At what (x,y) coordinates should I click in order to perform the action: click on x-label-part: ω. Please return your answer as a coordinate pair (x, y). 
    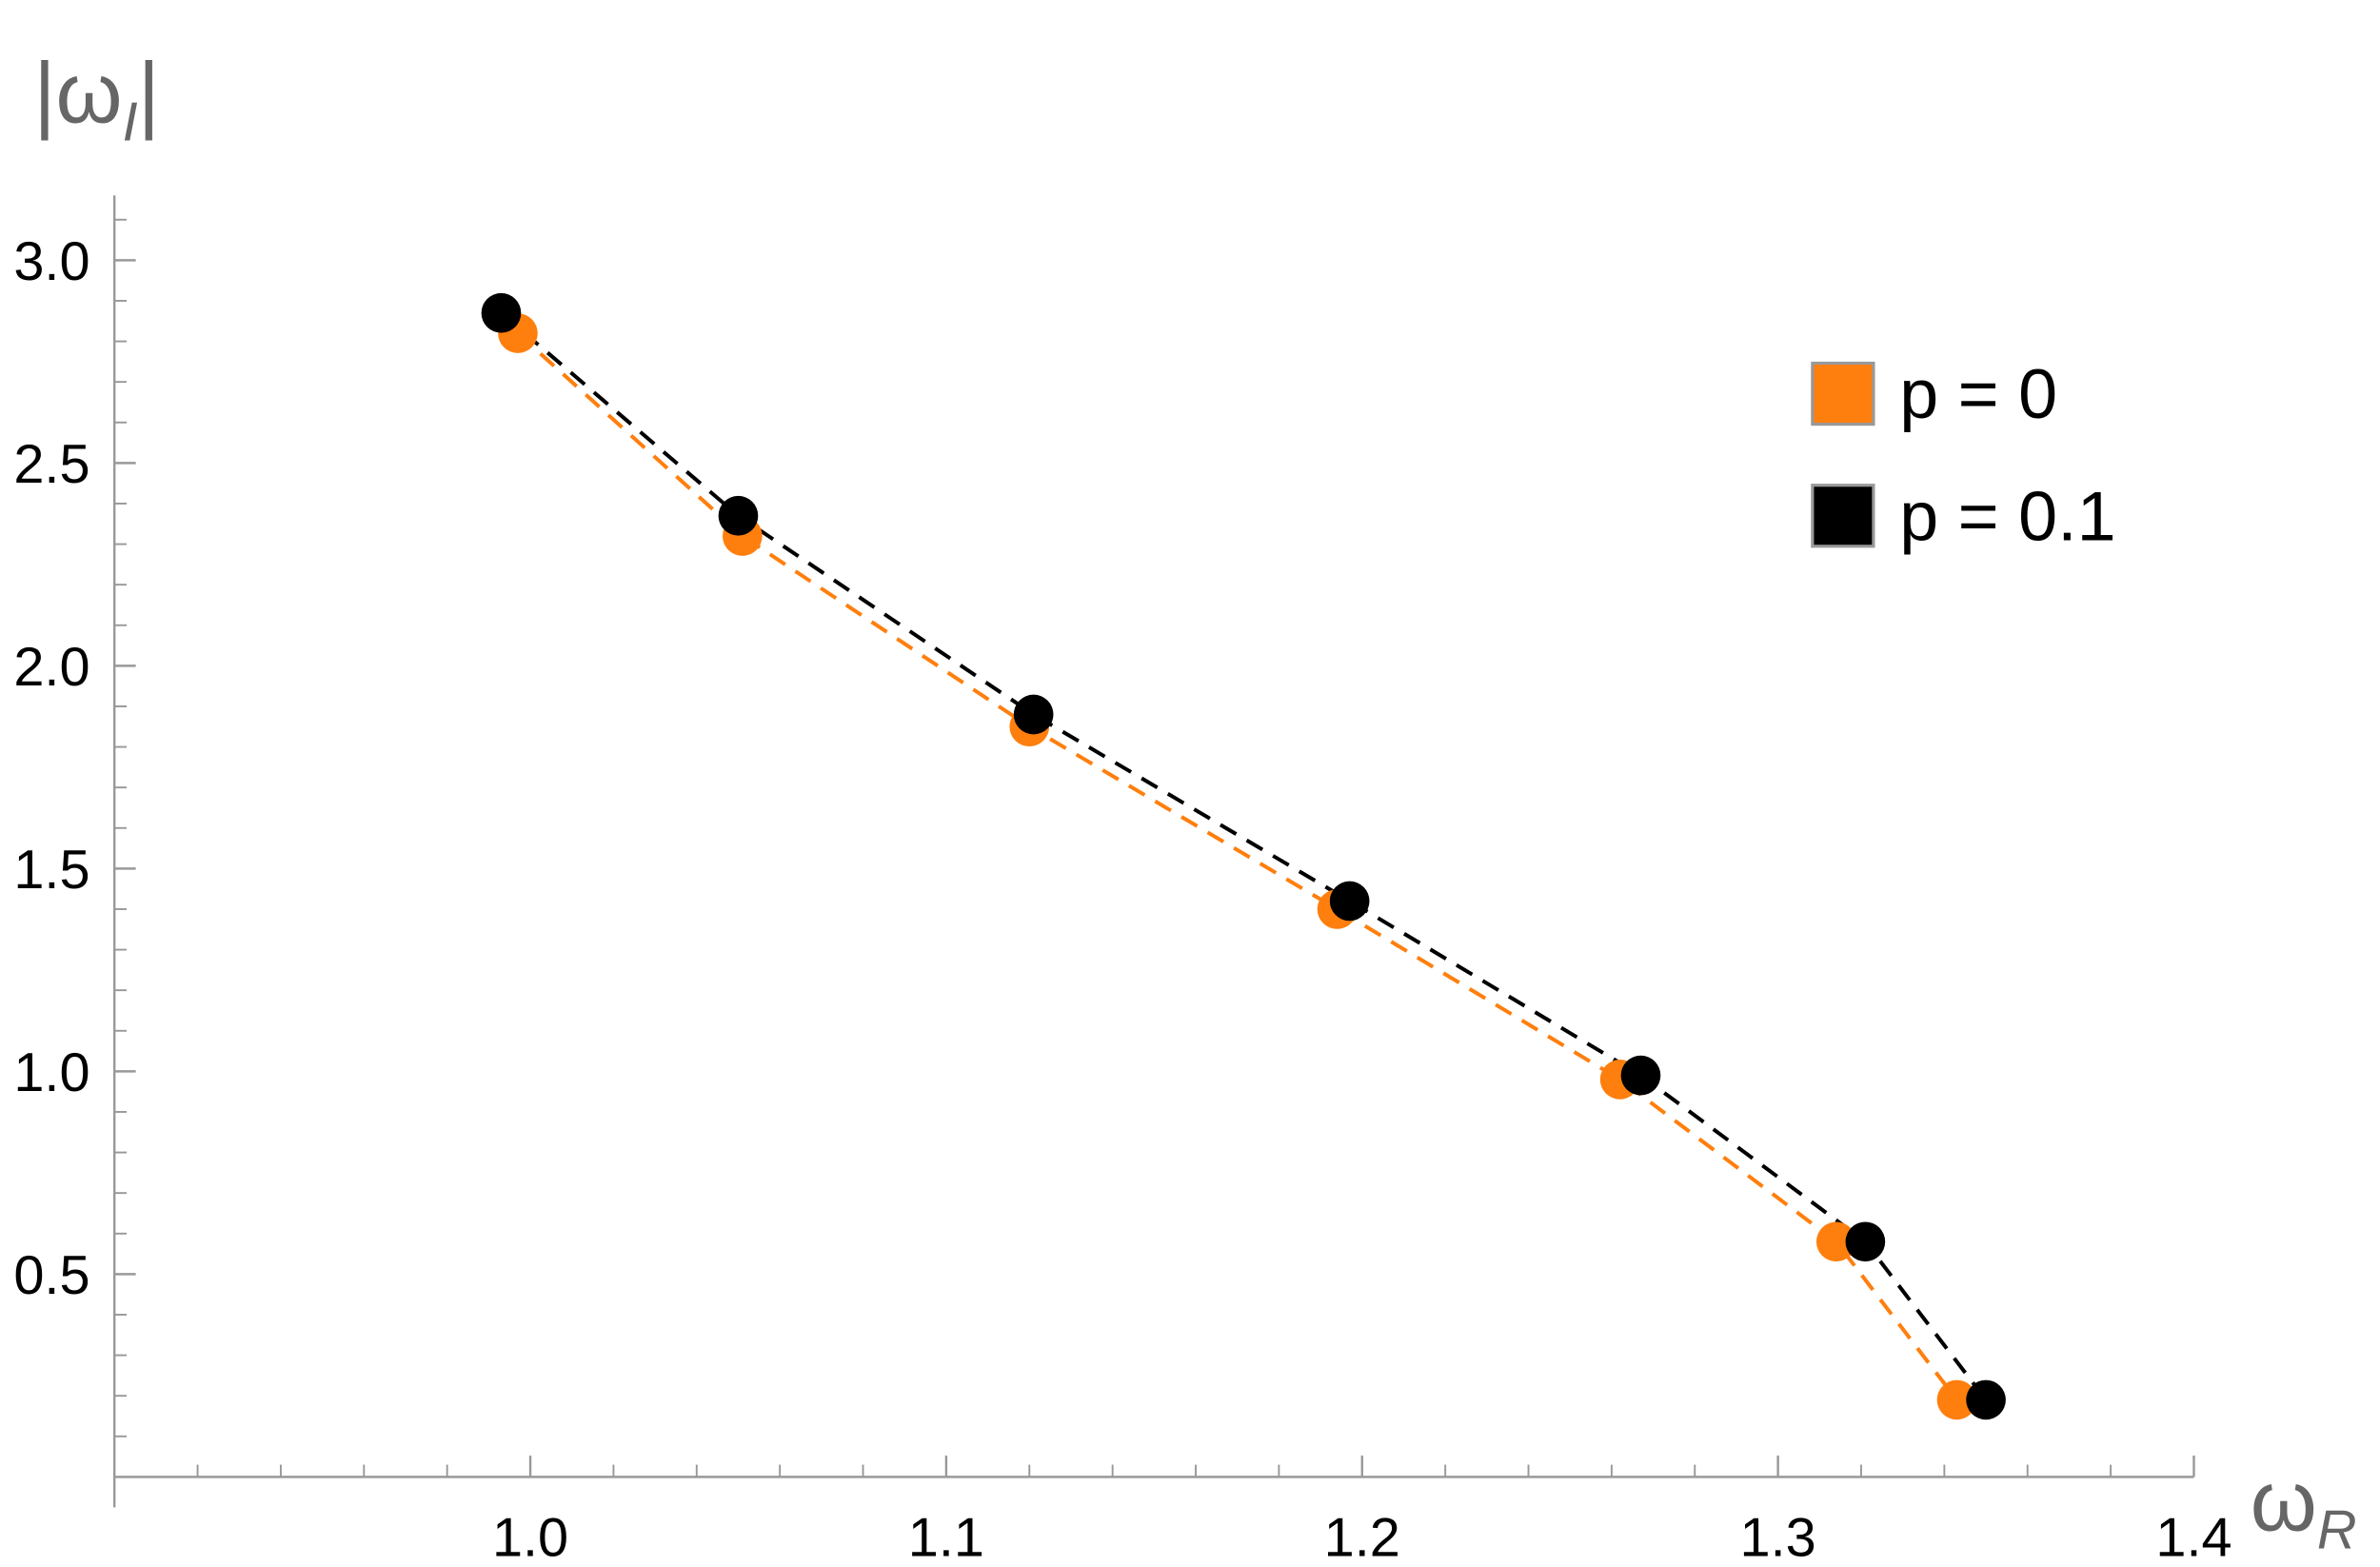
    Looking at the image, I should click on (2284, 1501).